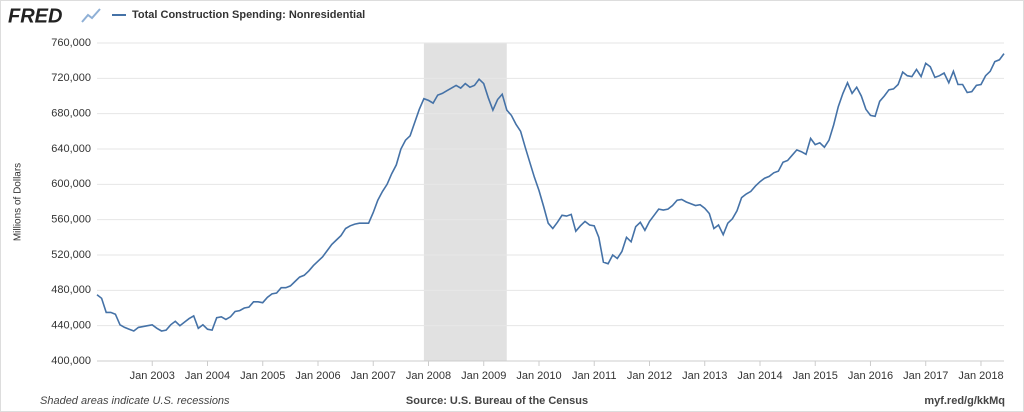 The width and height of the screenshot is (1024, 412). What do you see at coordinates (262, 376) in the screenshot?
I see `x-tick-label: Jan 2005` at bounding box center [262, 376].